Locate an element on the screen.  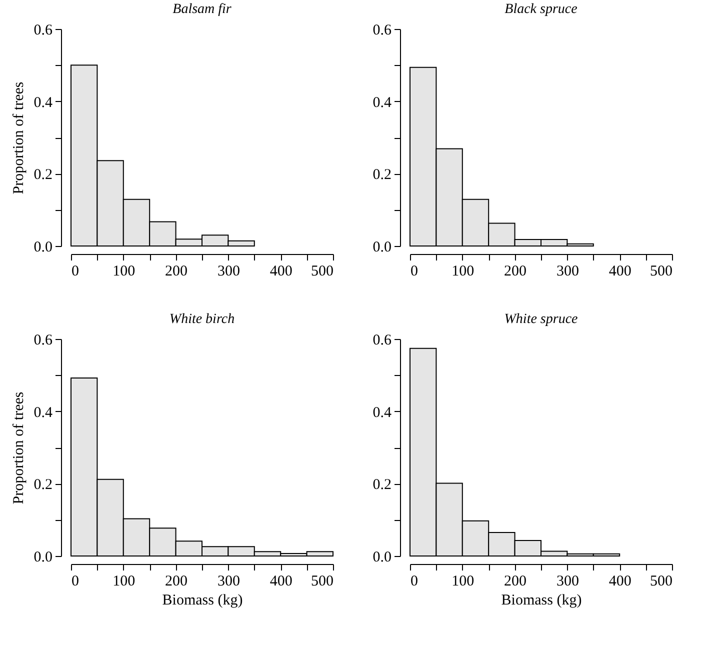
chart-title: Black spruce is located at coordinates (541, 9).